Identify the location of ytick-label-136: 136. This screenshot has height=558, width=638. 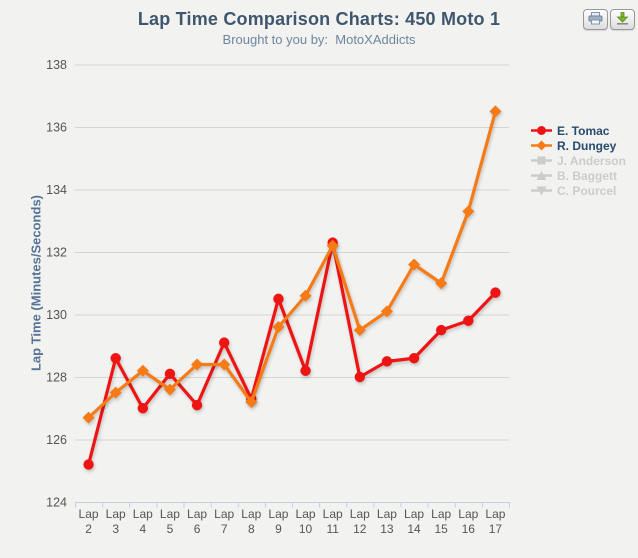
(56, 128).